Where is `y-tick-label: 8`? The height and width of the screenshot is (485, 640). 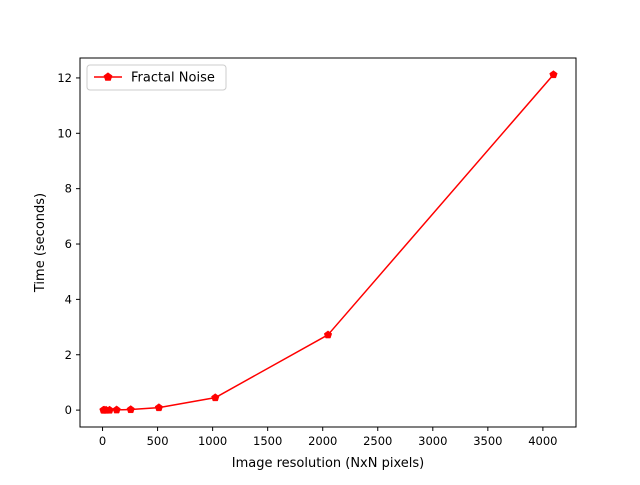
y-tick-label: 8 is located at coordinates (68, 189).